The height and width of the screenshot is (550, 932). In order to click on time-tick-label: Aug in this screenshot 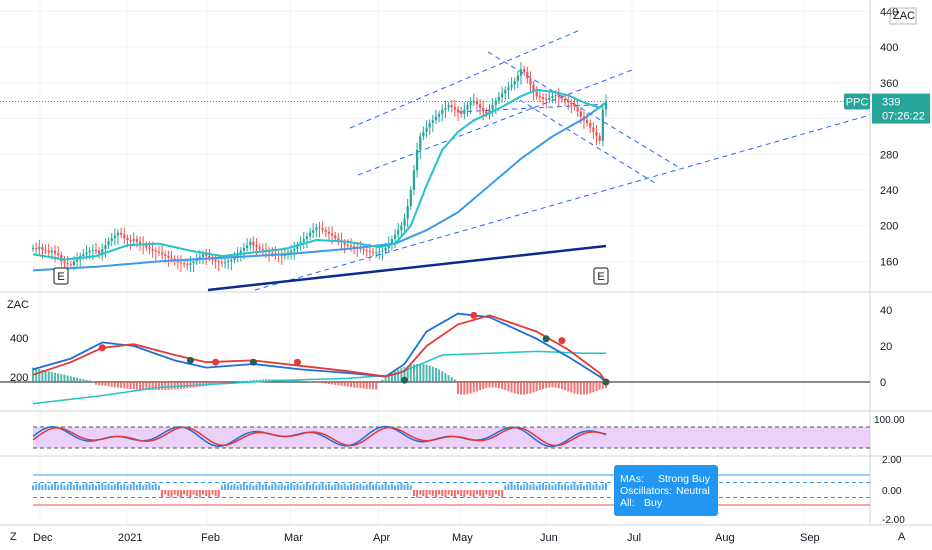, I will do `click(725, 538)`.